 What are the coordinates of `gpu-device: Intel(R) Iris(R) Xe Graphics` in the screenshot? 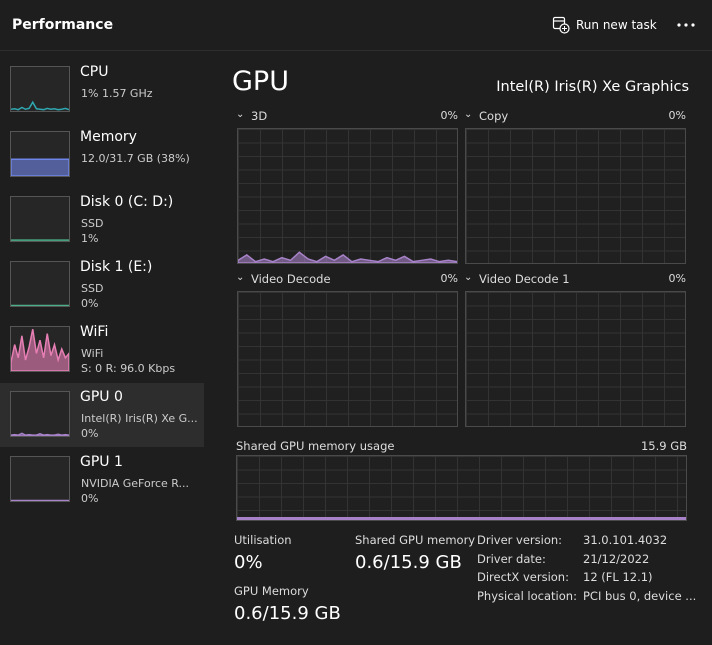 It's located at (592, 87).